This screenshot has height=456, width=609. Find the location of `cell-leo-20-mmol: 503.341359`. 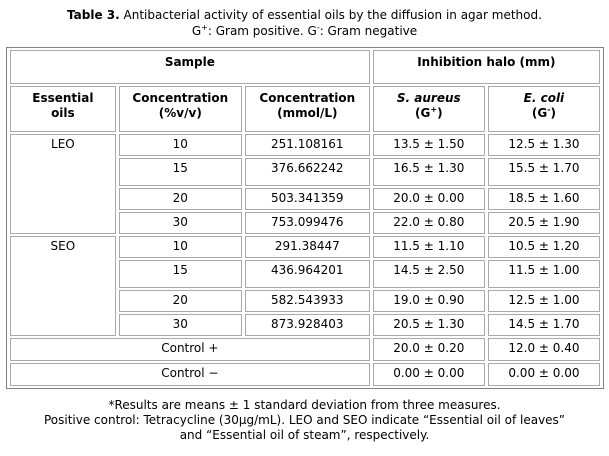

cell-leo-20-mmol: 503.341359 is located at coordinates (307, 199).